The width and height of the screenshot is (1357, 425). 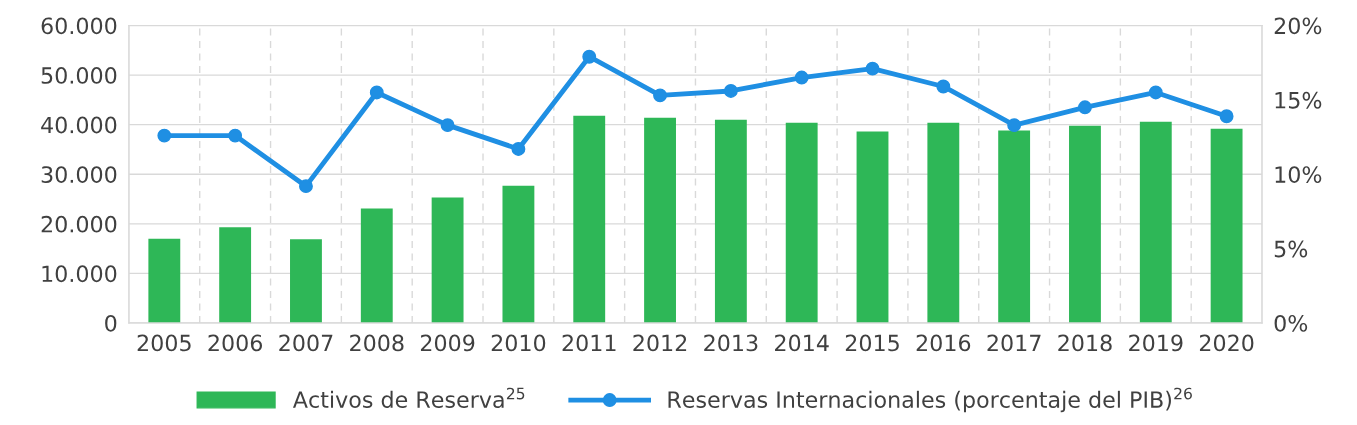 What do you see at coordinates (930, 400) in the screenshot?
I see `legend-label: Reservas Internacionales (porcentaje del PIB)$^{26}$` at bounding box center [930, 400].